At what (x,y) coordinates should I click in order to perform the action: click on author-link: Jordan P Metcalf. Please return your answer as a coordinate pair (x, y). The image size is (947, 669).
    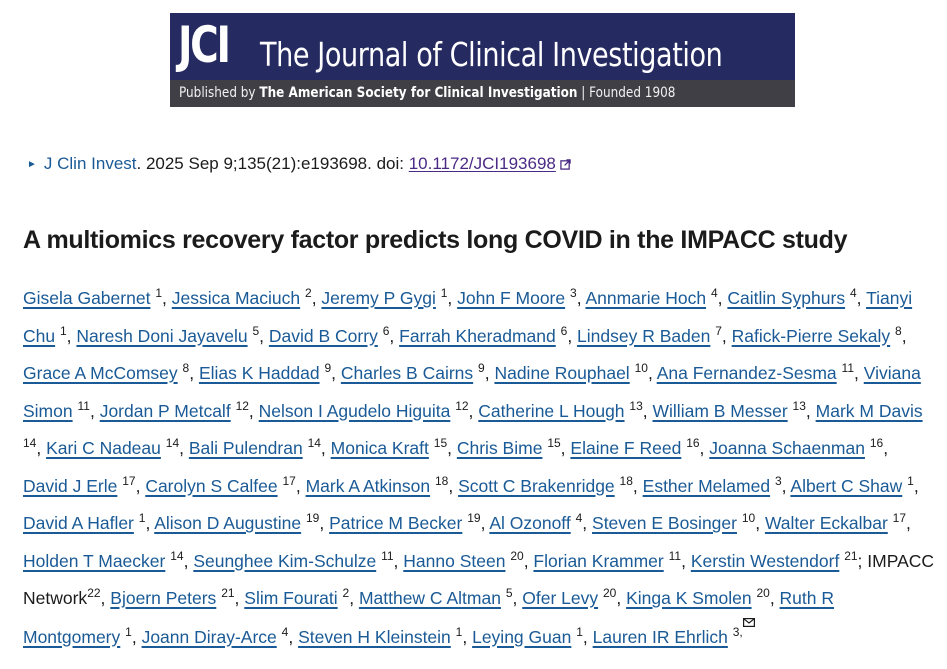
    Looking at the image, I should click on (165, 410).